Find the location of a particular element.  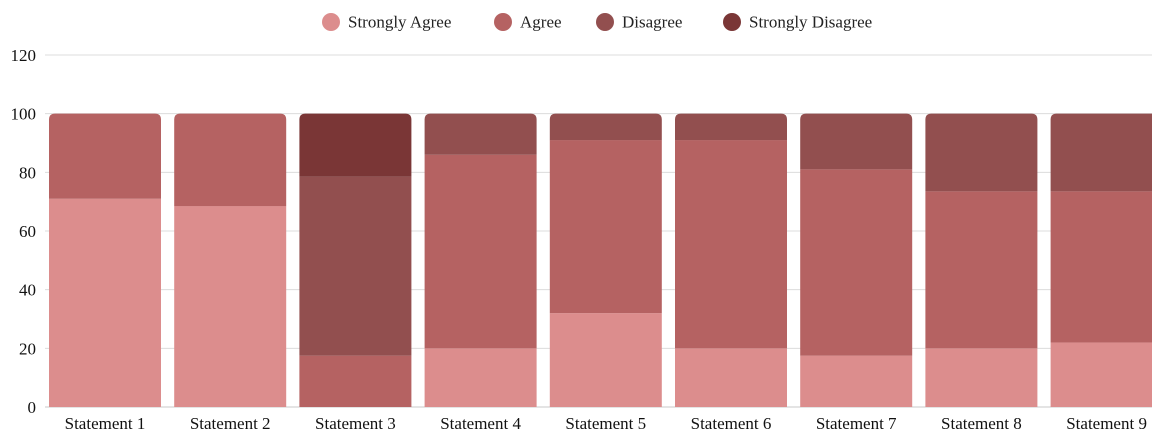

legend-label: Disagree is located at coordinates (652, 22).